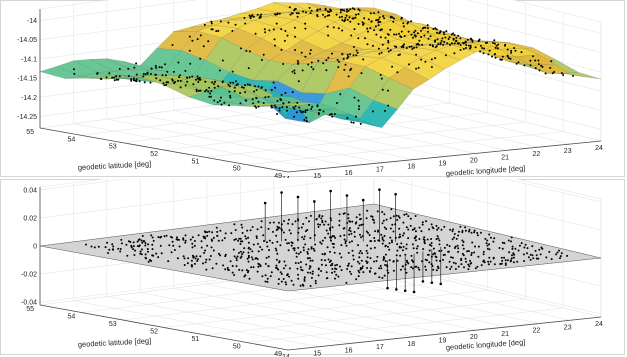 This screenshot has width=627, height=357. I want to click on x-axis-line, so click(444, 333).